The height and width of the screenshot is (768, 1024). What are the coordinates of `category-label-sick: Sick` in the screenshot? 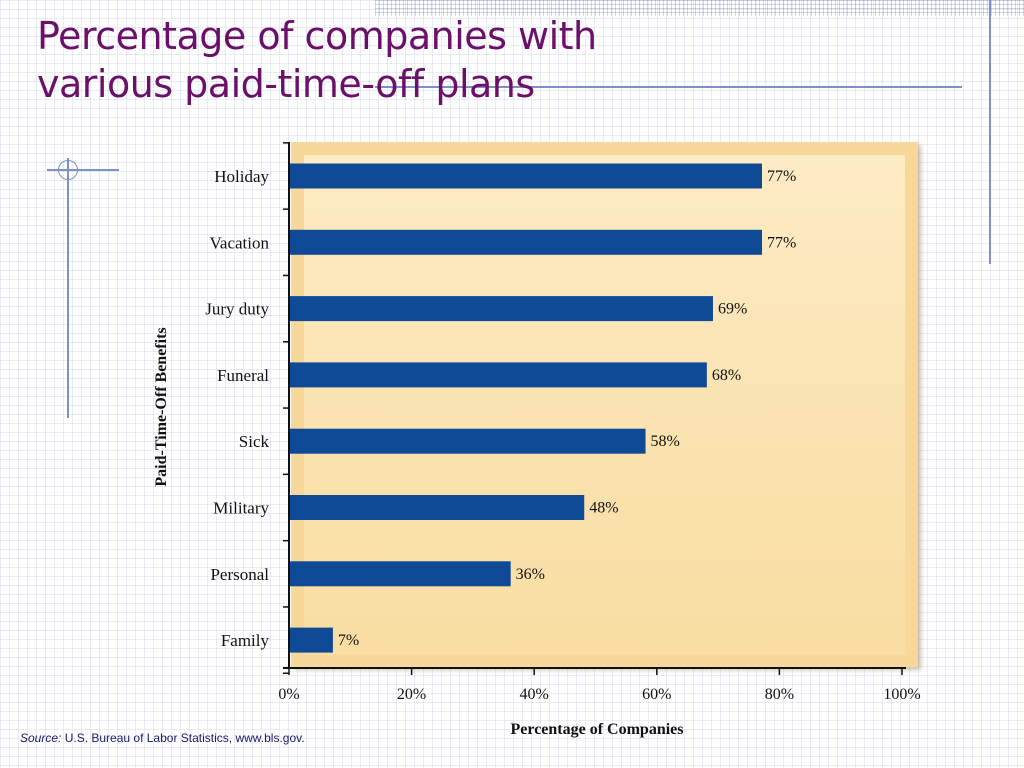 It's located at (254, 441).